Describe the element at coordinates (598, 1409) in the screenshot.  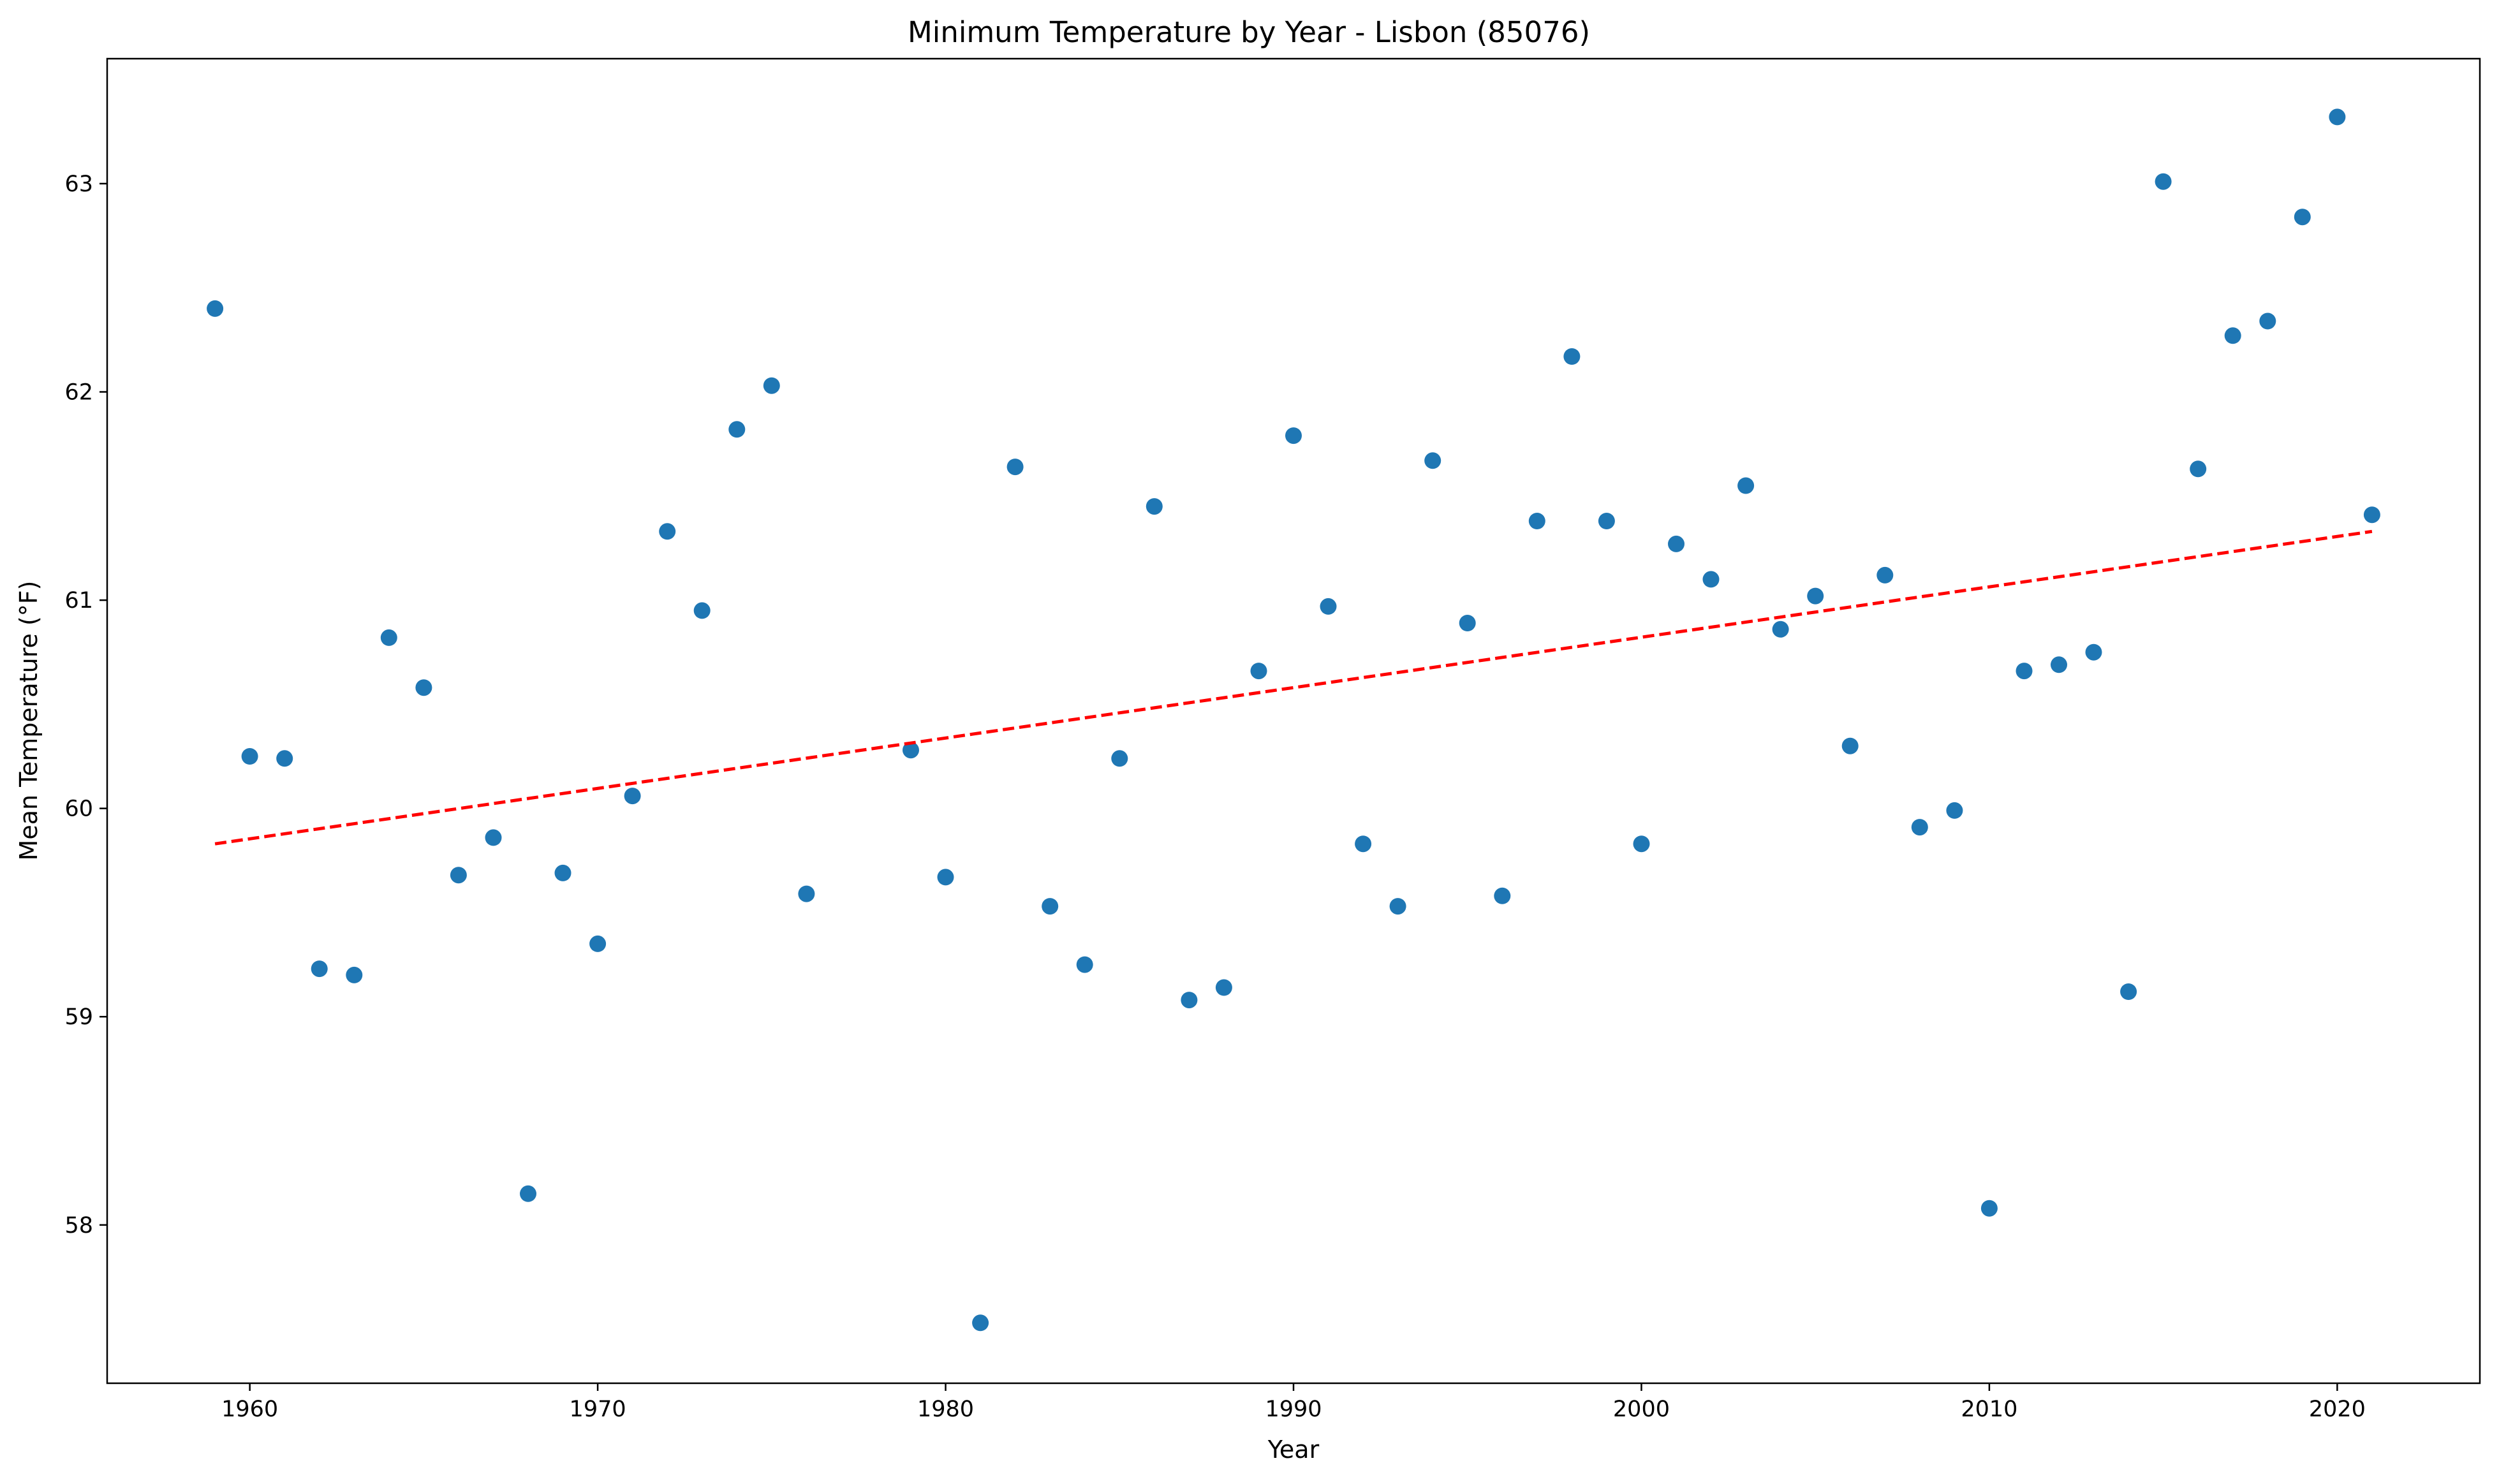
I see `x-tick-label: 1970` at that location.